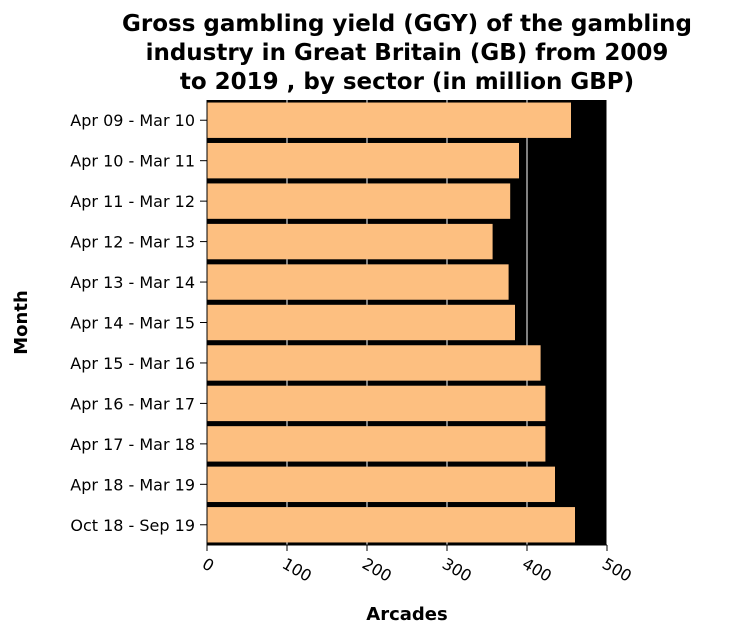 The image size is (738, 634). I want to click on y-tick-label: Apr 12 - Mar 13, so click(132, 242).